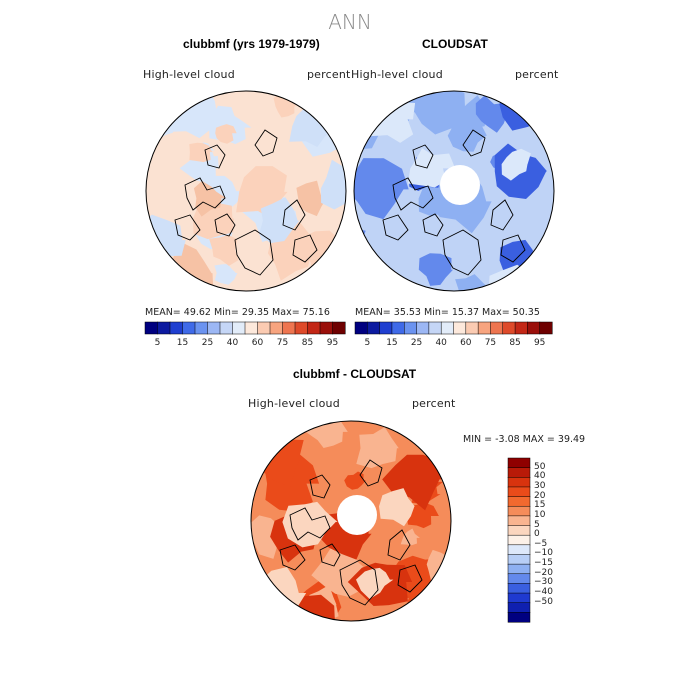  Describe the element at coordinates (245, 344) in the screenshot. I see `model-colorbar-ticks: 5 15 25 40 60 75 85 95` at that location.